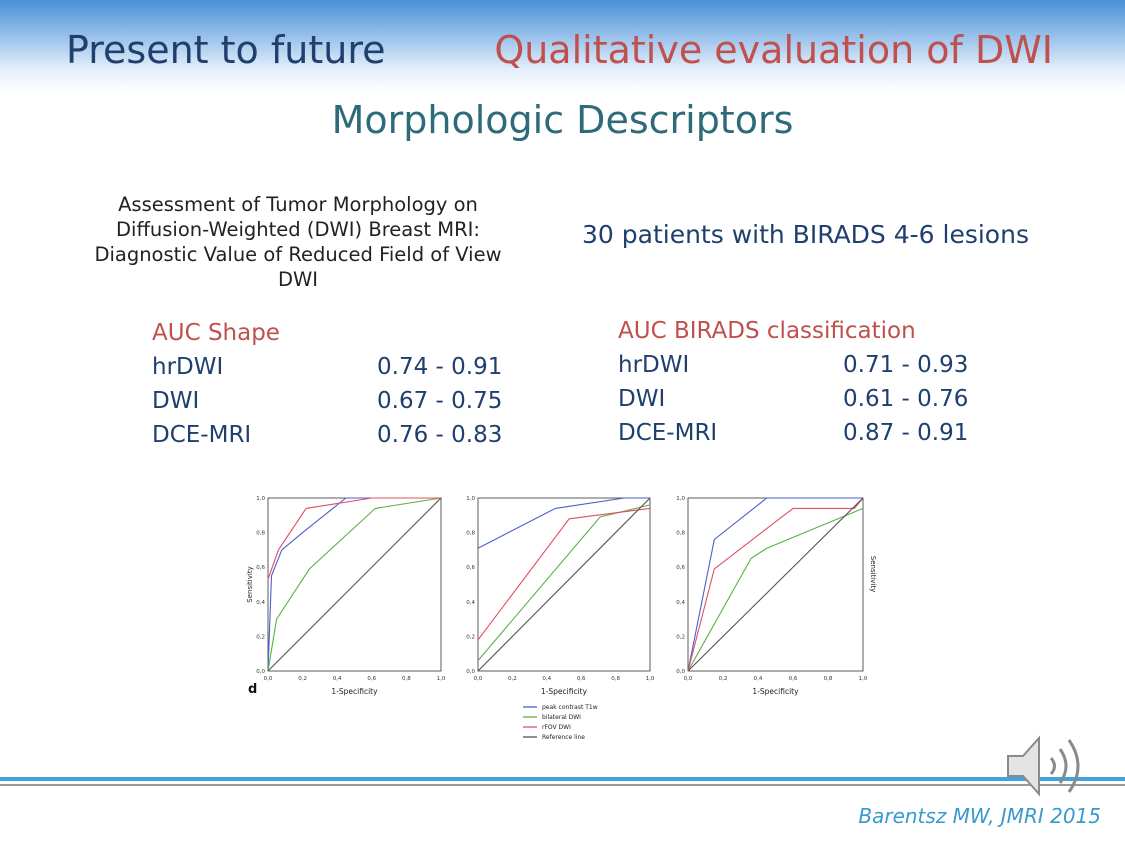  I want to click on legend-label: bilateral DWI, so click(561, 717).